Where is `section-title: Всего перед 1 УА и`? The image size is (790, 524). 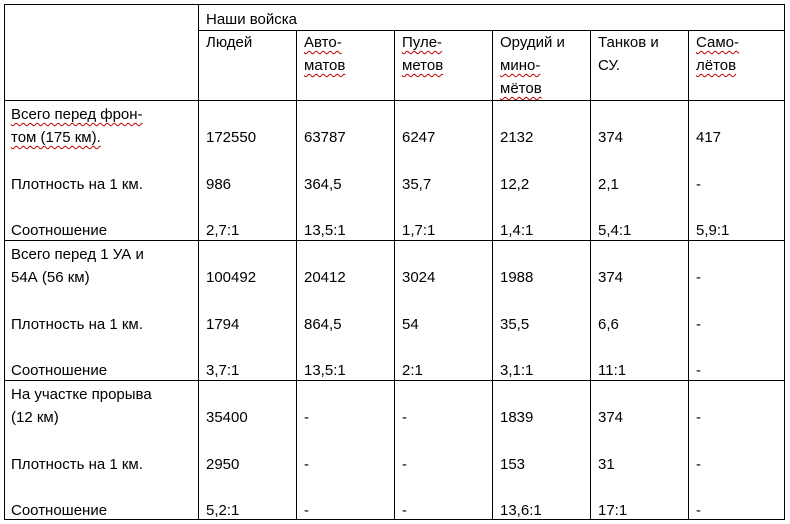
section-title: Всего перед 1 УА и is located at coordinates (77, 254).